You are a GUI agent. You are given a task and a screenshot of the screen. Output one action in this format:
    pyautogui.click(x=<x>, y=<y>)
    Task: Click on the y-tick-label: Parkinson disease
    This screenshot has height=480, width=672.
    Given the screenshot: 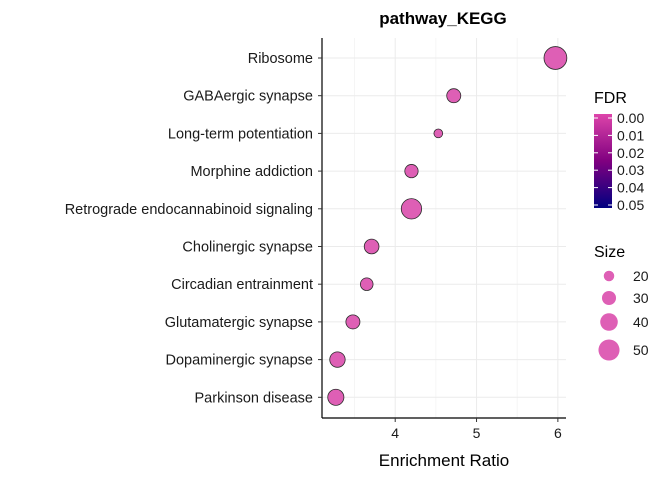 What is the action you would take?
    pyautogui.click(x=254, y=398)
    